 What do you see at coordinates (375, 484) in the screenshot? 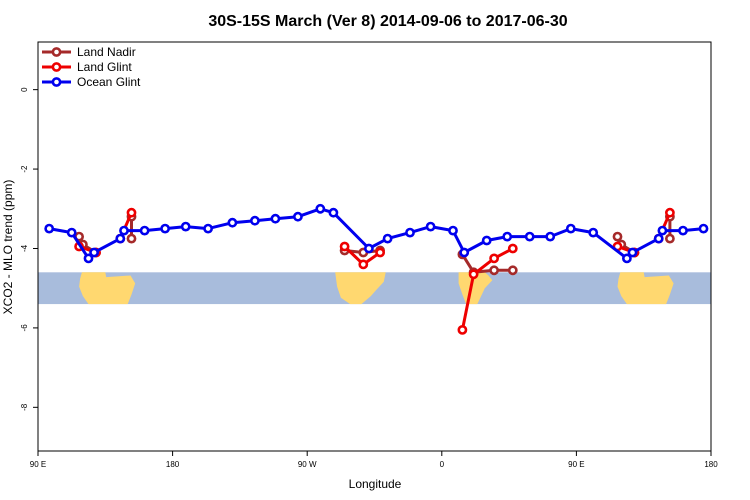
I see `x-axis-label: Longitude` at bounding box center [375, 484].